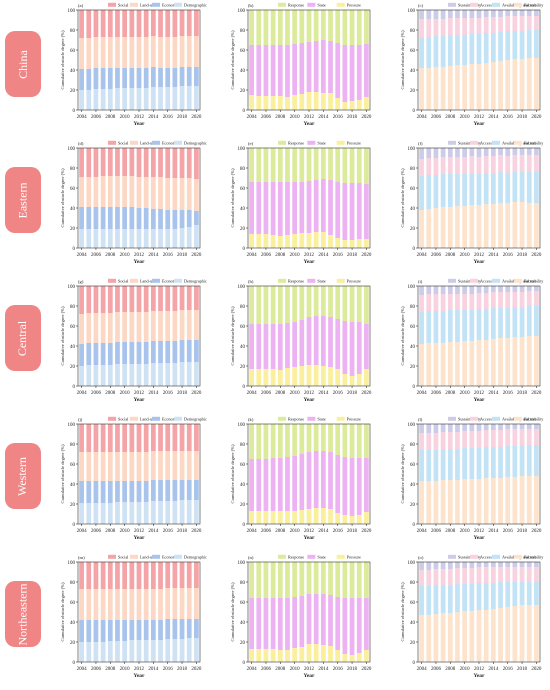 The height and width of the screenshot is (690, 550). Describe the element at coordinates (493, 362) in the screenshot. I see `bar-factors-2014` at that location.